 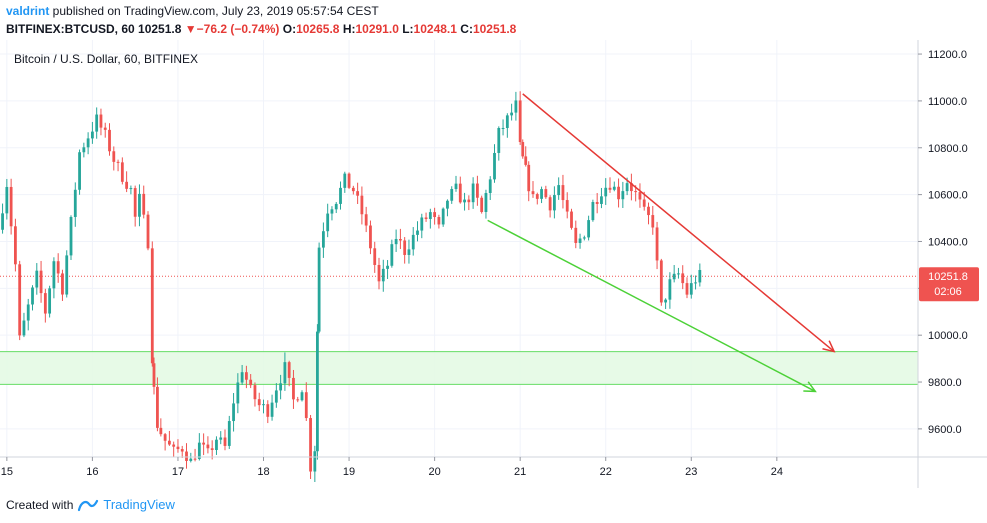 I want to click on time-tick-label: 24, so click(x=777, y=472).